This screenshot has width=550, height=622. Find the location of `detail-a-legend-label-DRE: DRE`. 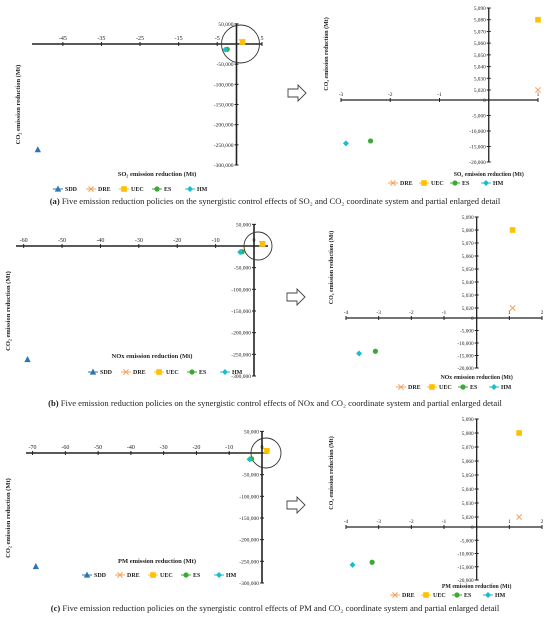

detail-a-legend-label-DRE: DRE is located at coordinates (406, 184).